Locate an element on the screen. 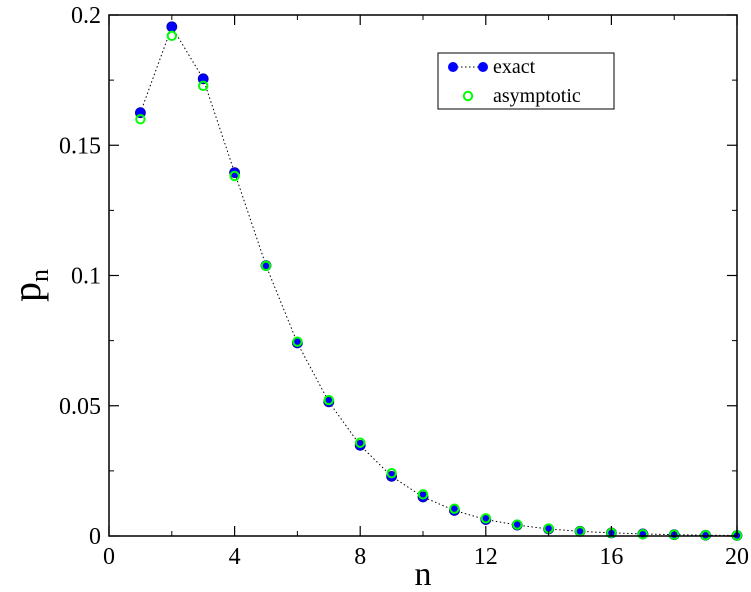 This screenshot has height=592, width=751. y-axis-label: pn is located at coordinates (29, 285).